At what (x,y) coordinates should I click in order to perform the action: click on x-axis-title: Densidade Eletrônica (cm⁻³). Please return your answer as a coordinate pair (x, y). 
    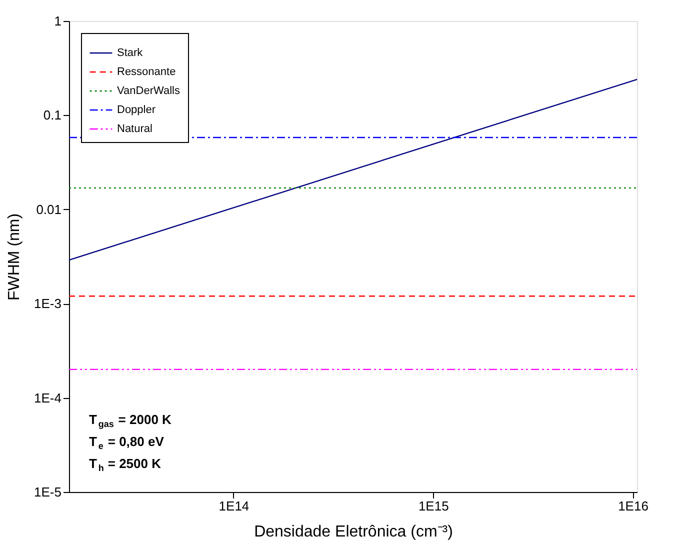
    Looking at the image, I should click on (353, 532).